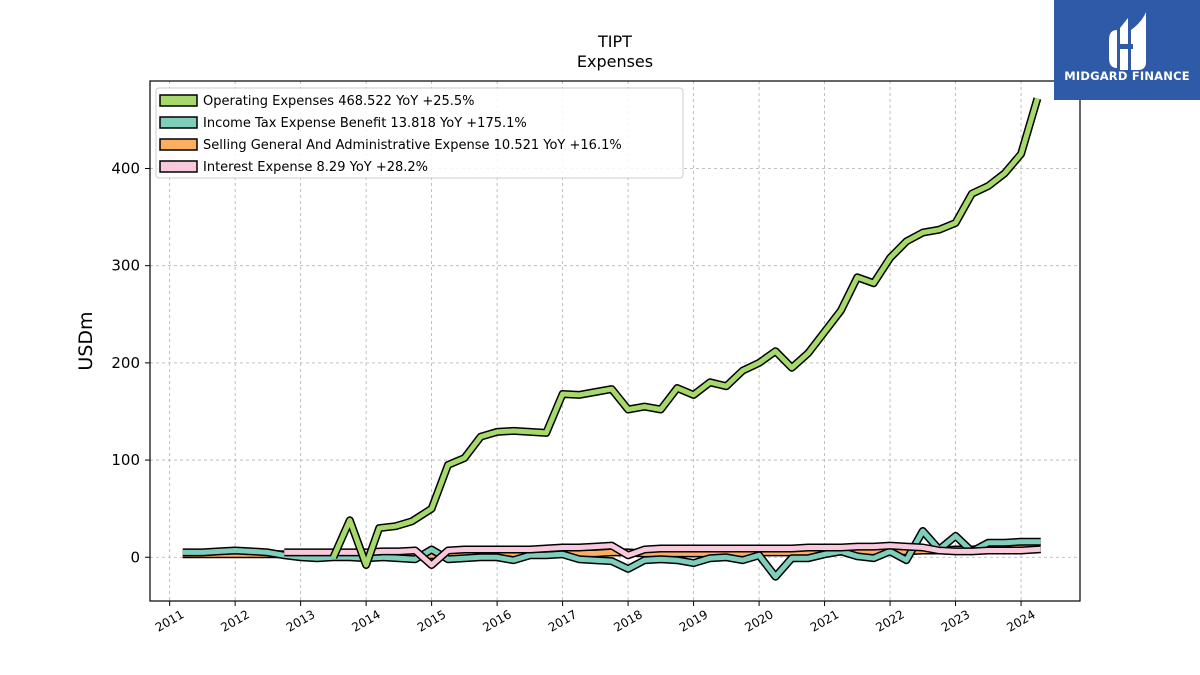 This screenshot has height=675, width=1200. Describe the element at coordinates (1020, 620) in the screenshot. I see `x-tick-label: 2024` at that location.